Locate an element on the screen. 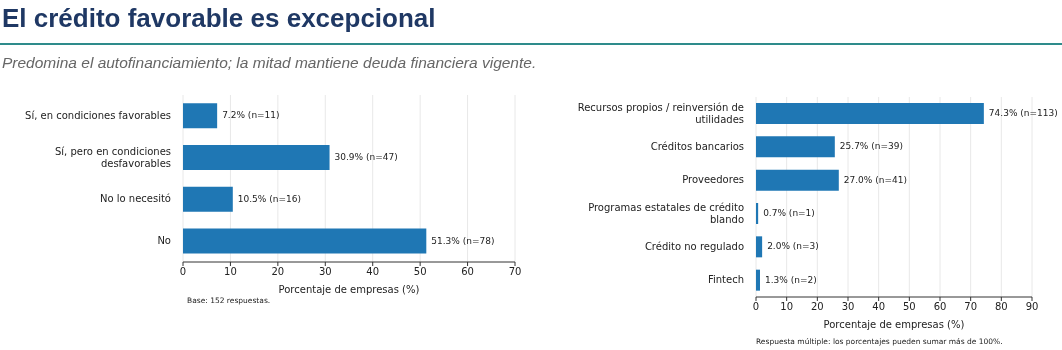  chart-subtitle: Predomina el autofinanciamiento; la mitad mantiene deuda financiera vigente. is located at coordinates (269, 63).